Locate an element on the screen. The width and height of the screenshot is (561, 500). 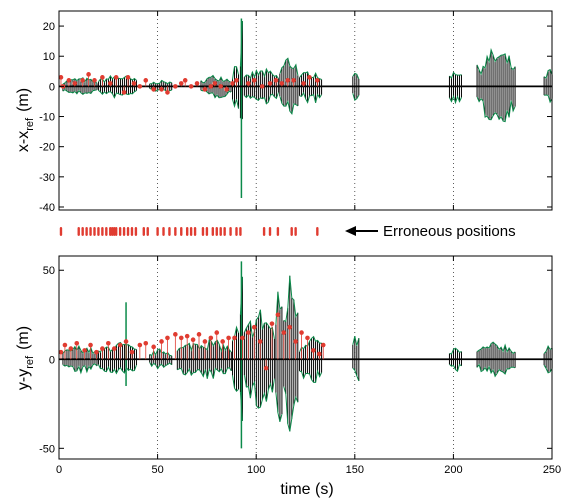
x-tick-label: 100 is located at coordinates (256, 470).